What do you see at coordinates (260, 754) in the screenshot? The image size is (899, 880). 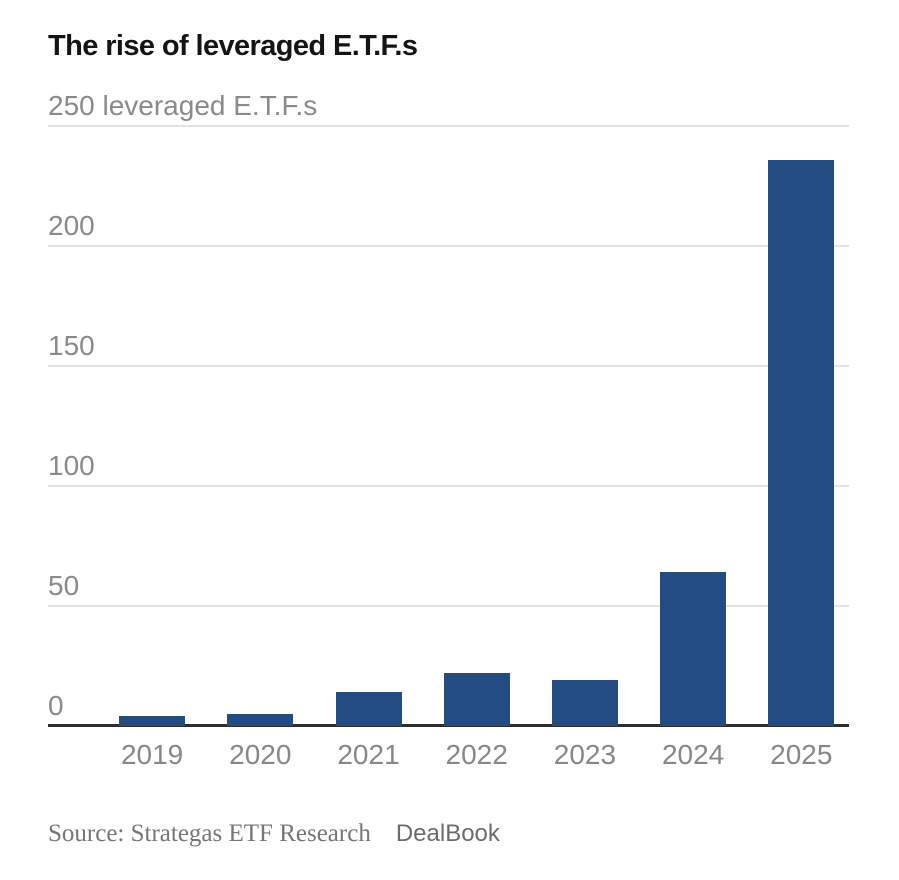 I see `x-tick-label: 2020` at bounding box center [260, 754].